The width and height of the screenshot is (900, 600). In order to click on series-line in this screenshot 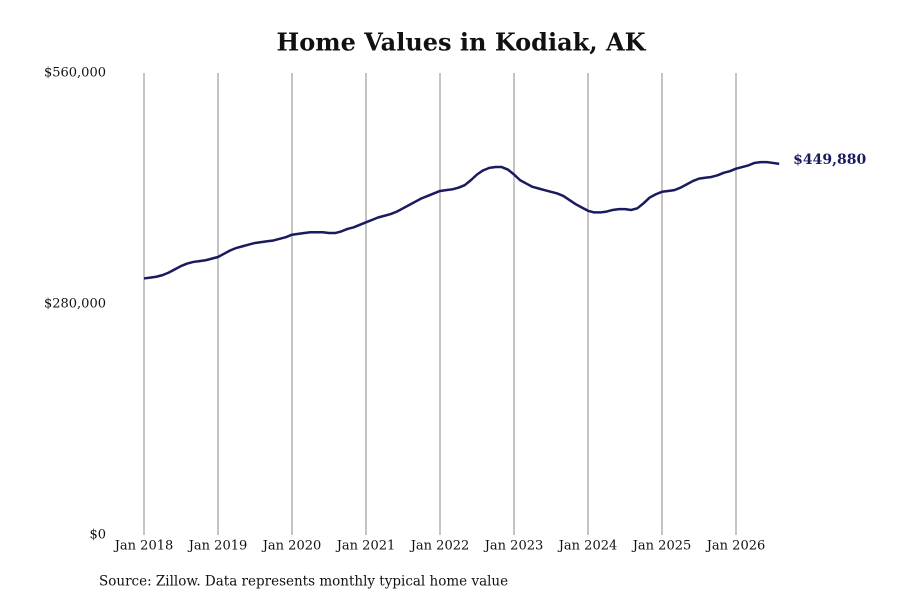, I will do `click(461, 220)`.